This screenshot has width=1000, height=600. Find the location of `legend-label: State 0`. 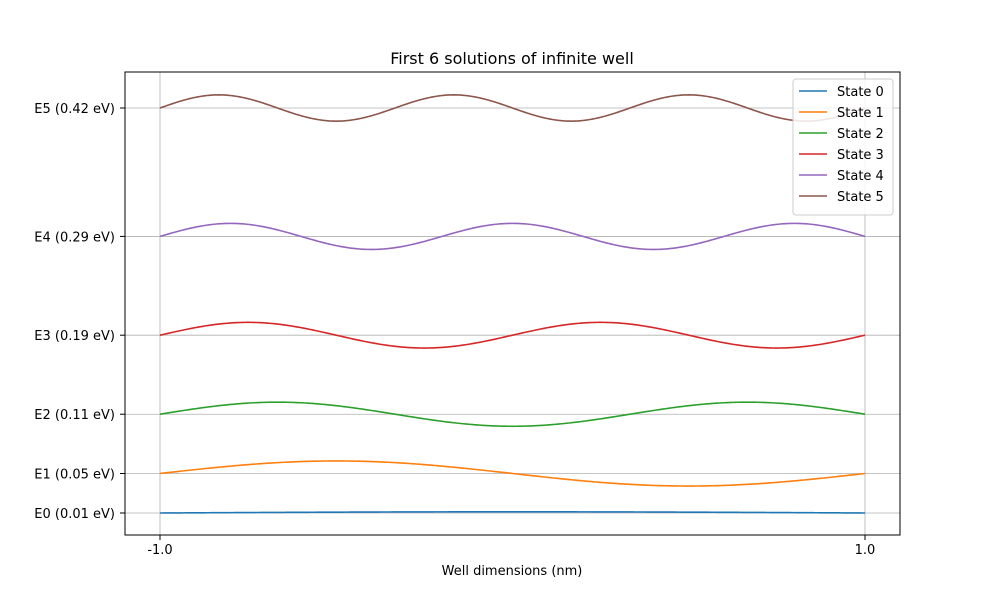

legend-label: State 0 is located at coordinates (860, 92).